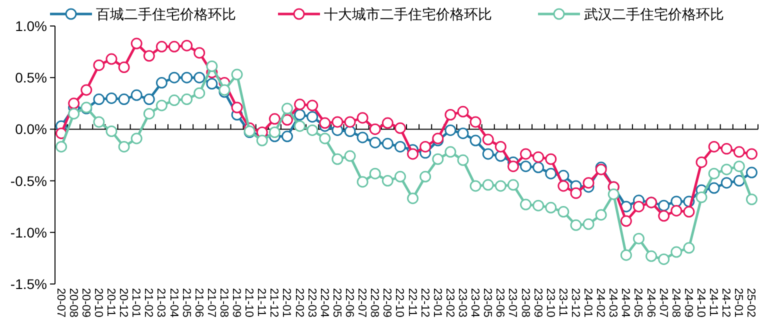 This screenshot has height=328, width=765. Describe the element at coordinates (286, 303) in the screenshot. I see `x-tick-label: 22-01` at that location.